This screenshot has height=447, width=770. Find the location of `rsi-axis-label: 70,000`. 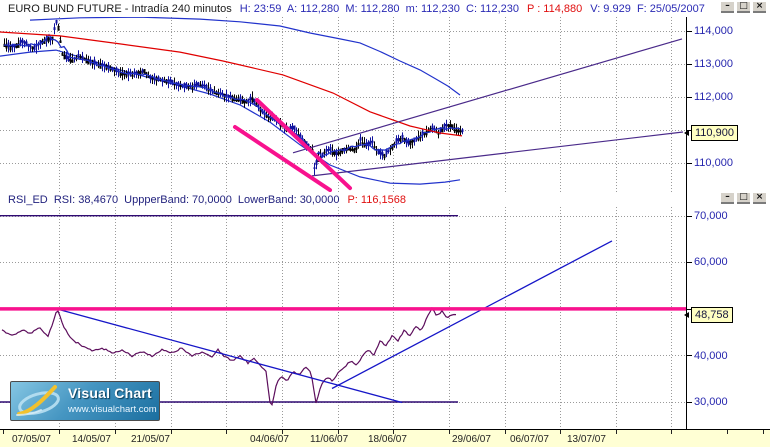

rsi-axis-label: 70,000 is located at coordinates (711, 215).